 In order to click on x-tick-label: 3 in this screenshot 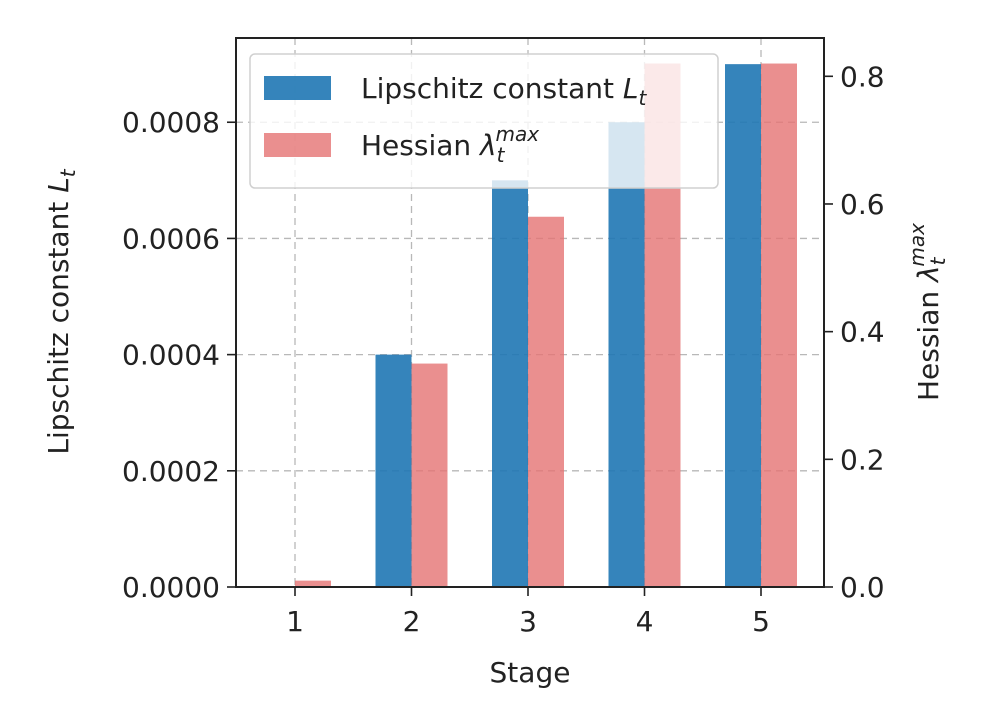, I will do `click(528, 621)`.